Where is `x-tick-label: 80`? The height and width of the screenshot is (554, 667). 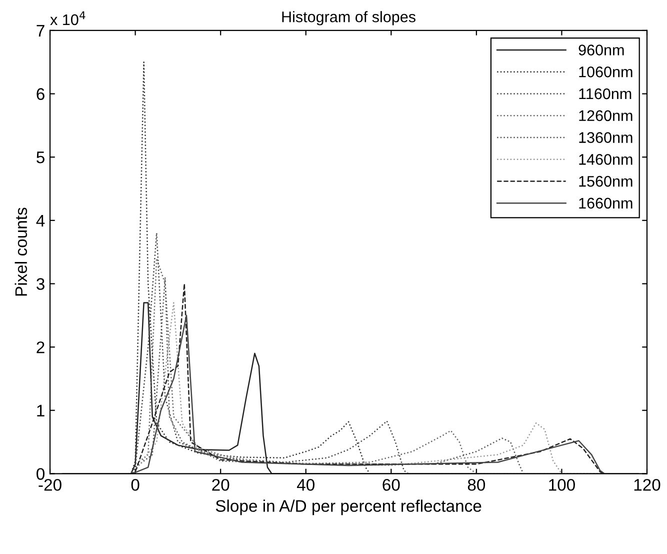 x-tick-label: 80 is located at coordinates (477, 484).